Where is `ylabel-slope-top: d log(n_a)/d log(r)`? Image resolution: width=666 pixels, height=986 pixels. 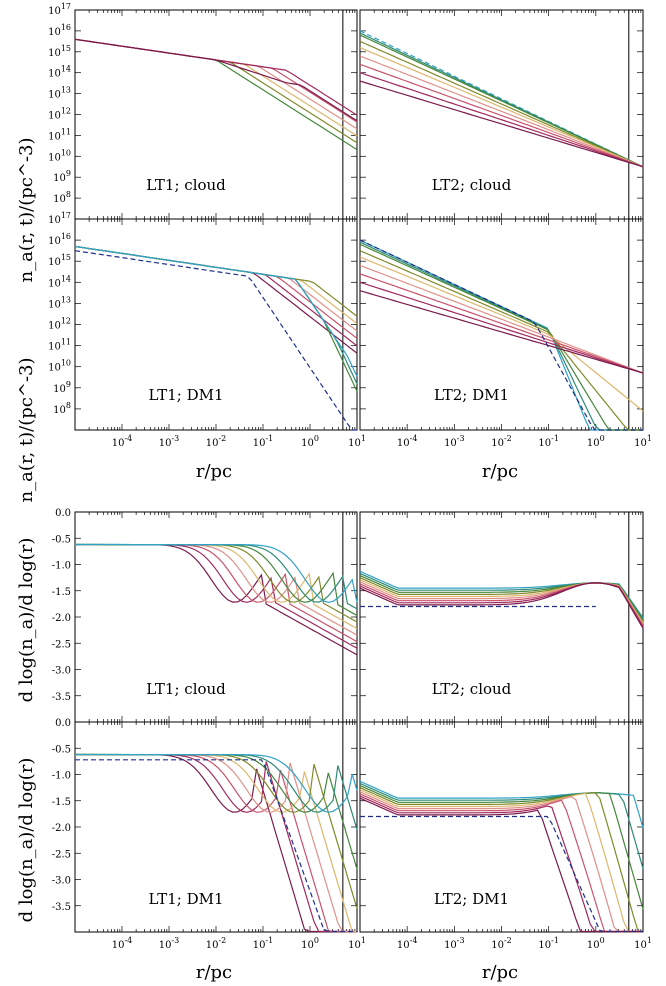
ylabel-slope-top: d log(n_a)/d log(r) is located at coordinates (26, 620).